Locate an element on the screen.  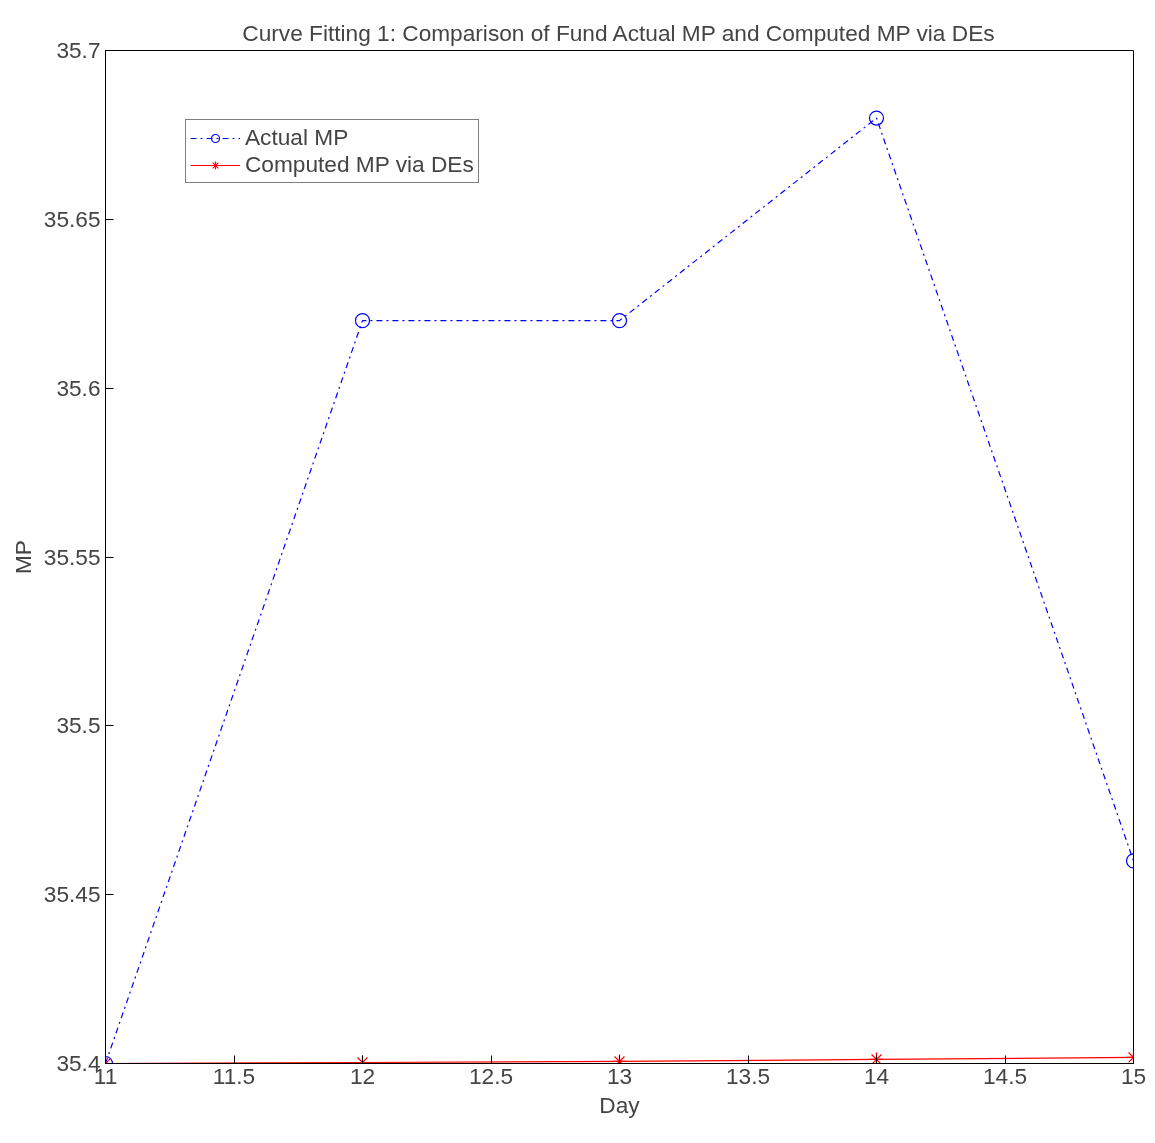
y-tick-label: 35.65 is located at coordinates (72, 218).